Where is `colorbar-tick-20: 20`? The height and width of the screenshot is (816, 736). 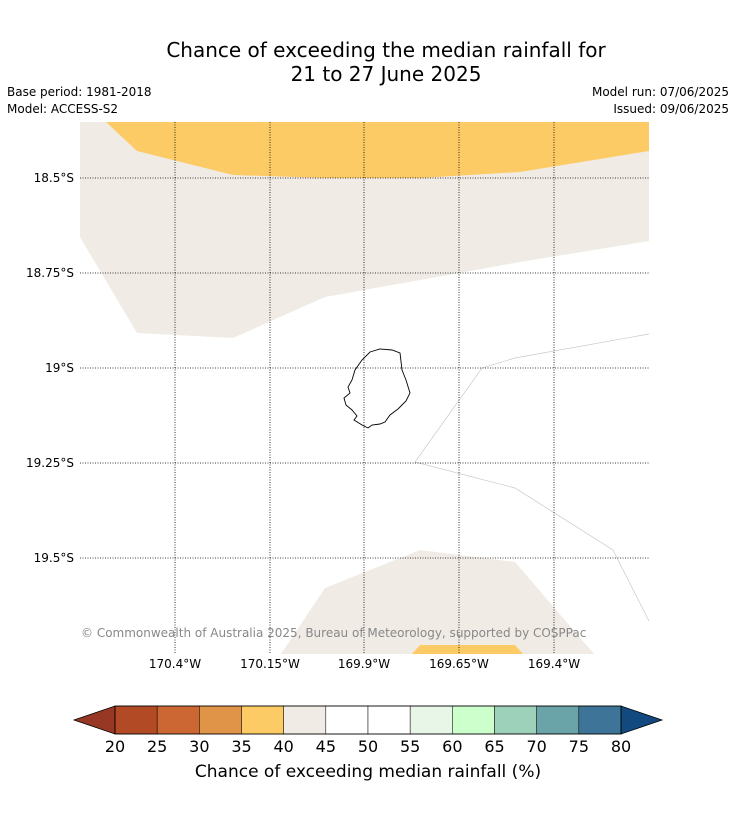 colorbar-tick-20: 20 is located at coordinates (115, 746).